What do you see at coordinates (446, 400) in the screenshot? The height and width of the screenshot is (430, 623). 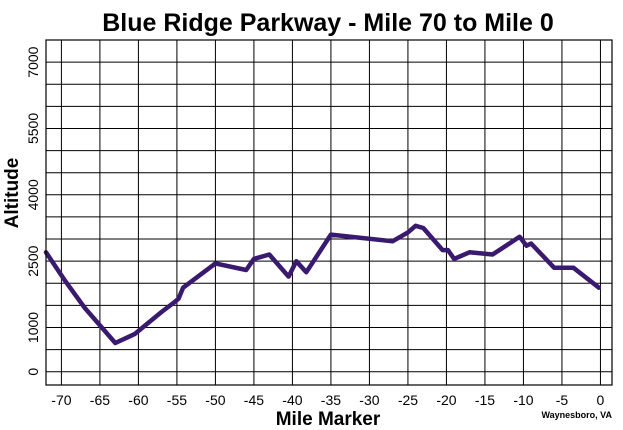 I see `x-tick-label: -20` at bounding box center [446, 400].